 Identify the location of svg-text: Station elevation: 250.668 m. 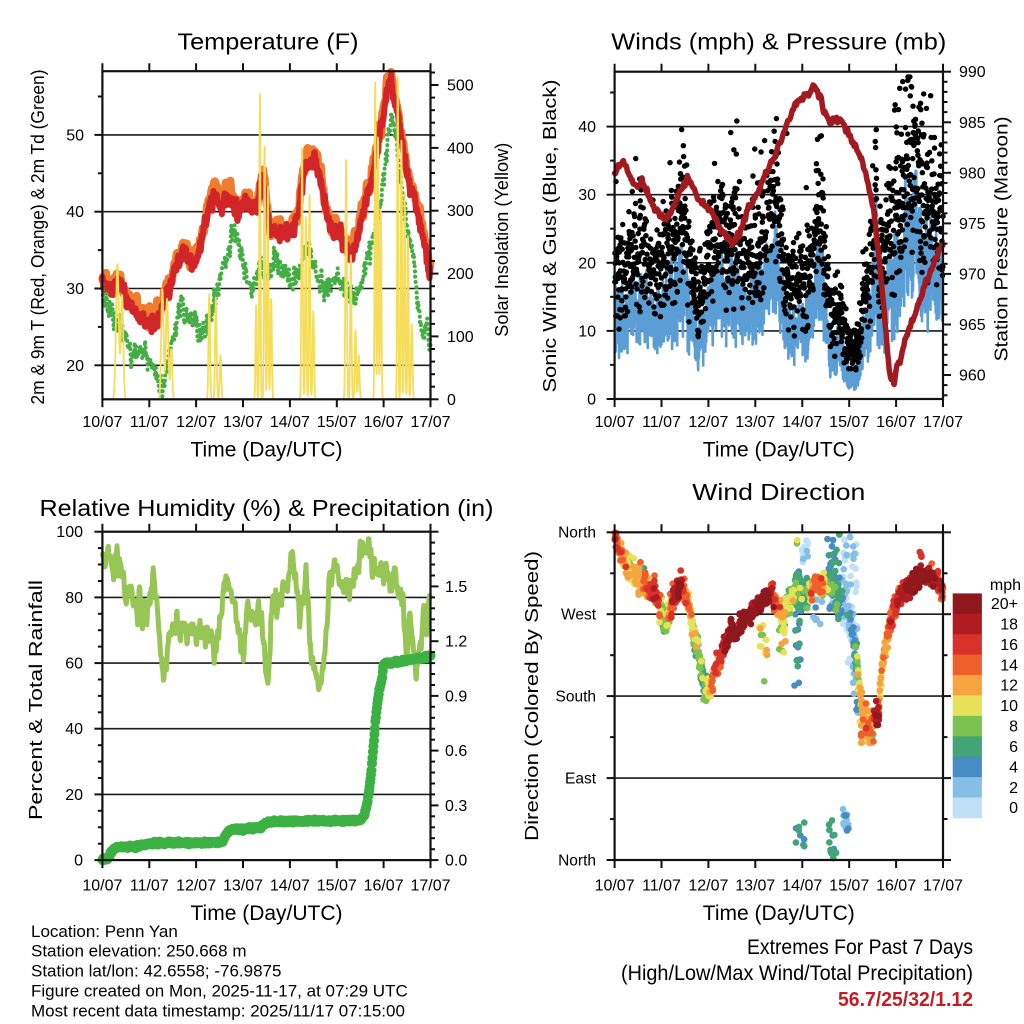
(138, 951).